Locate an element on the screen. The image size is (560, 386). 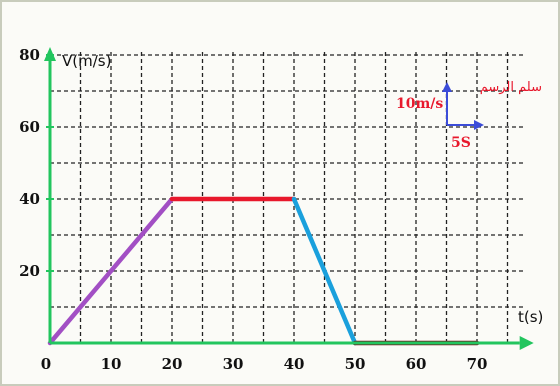
scale-vertical-arrowhead is located at coordinates (447, 87).